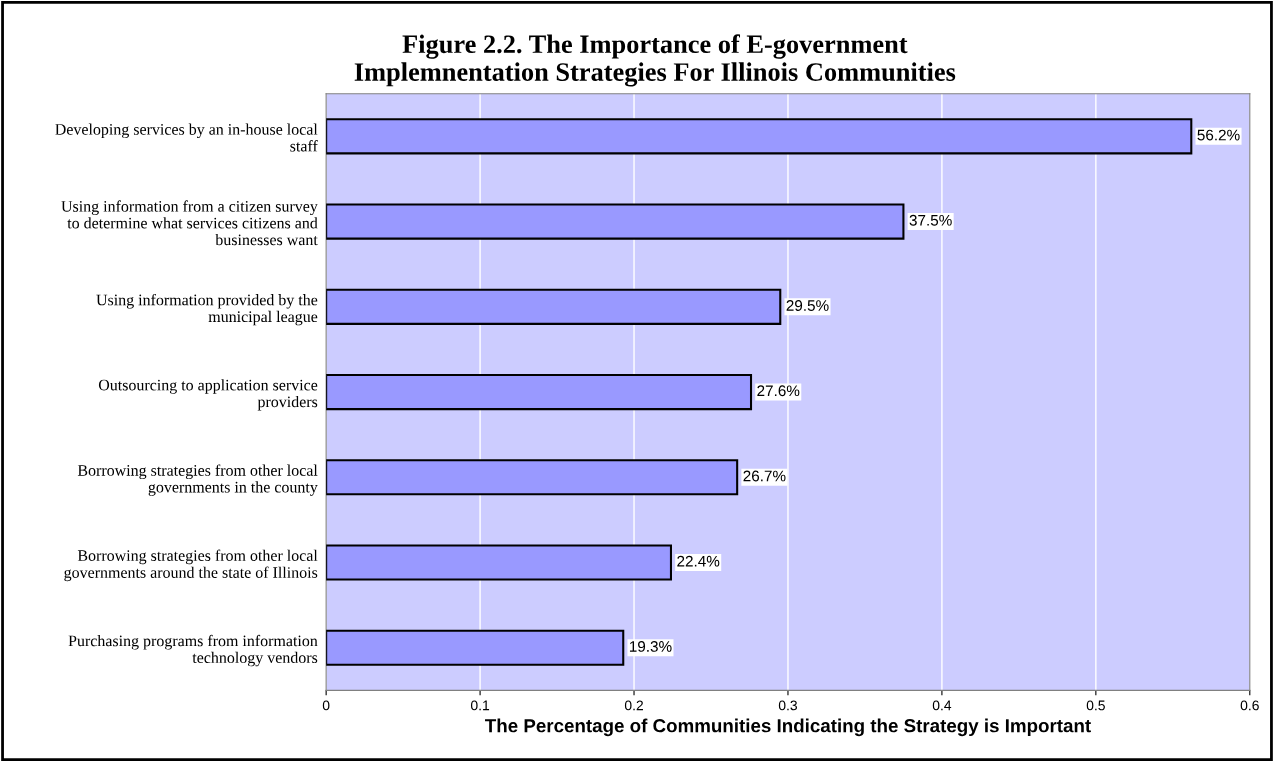 This screenshot has width=1274, height=762. What do you see at coordinates (208, 395) in the screenshot?
I see `y-tick-label: Outsourcing to application service providers` at bounding box center [208, 395].